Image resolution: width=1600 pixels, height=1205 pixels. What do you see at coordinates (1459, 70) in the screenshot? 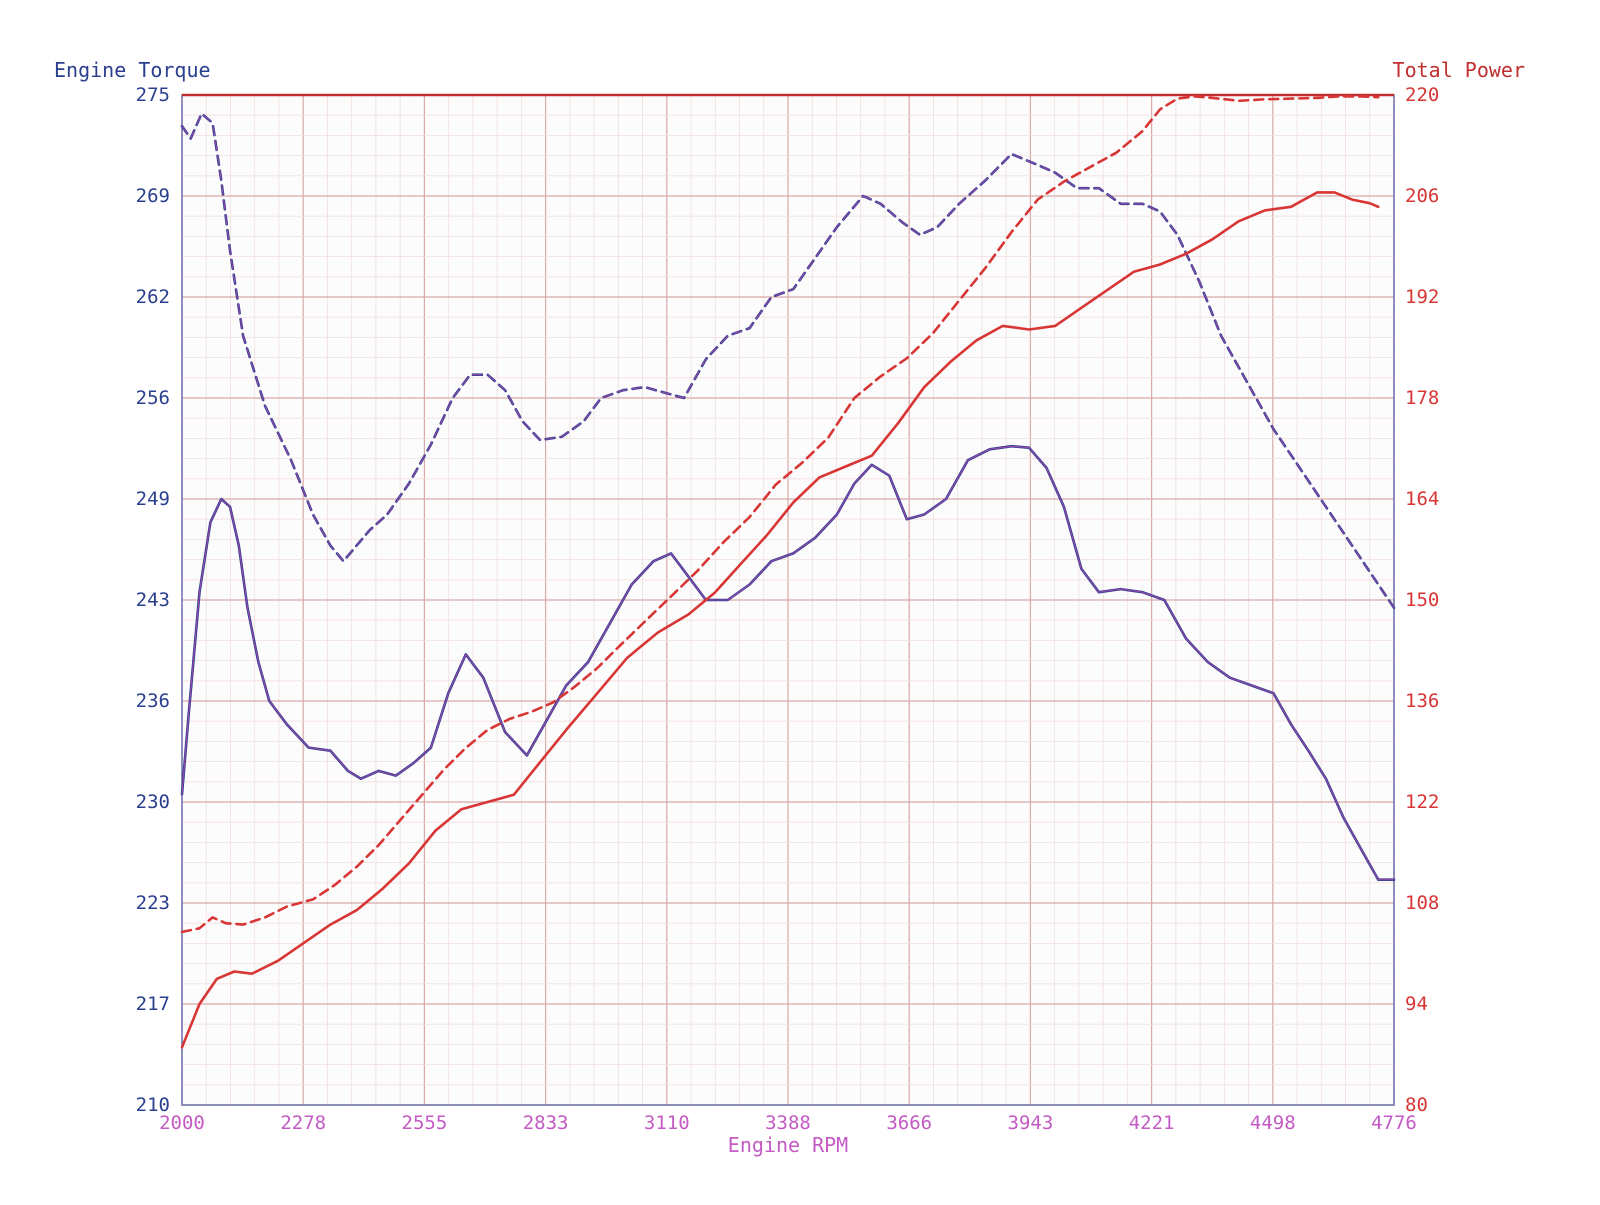
I see `right-axis-title: Total Power` at bounding box center [1459, 70].